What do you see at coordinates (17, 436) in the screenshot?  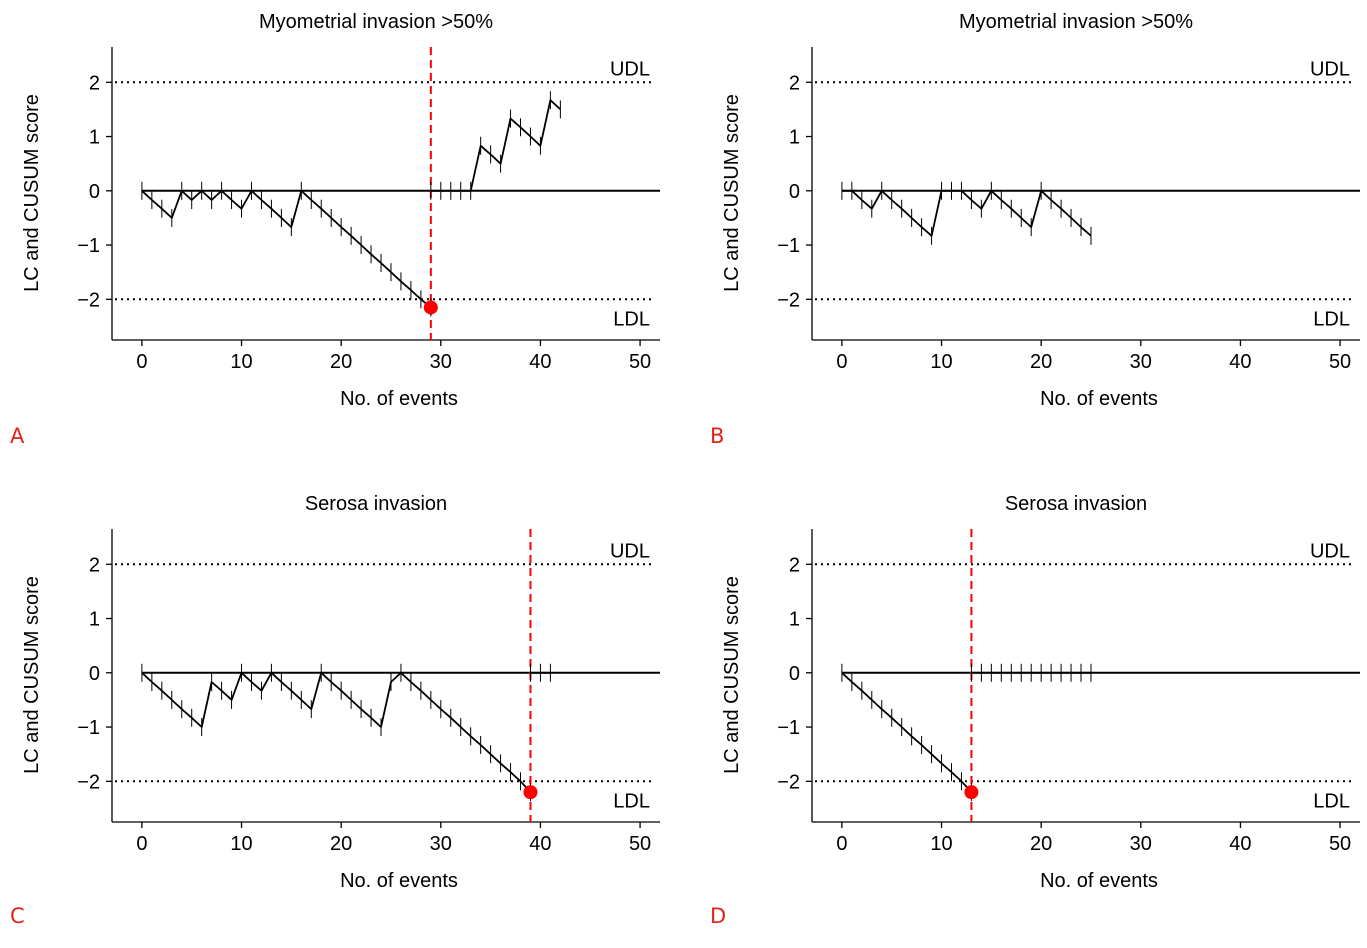 I see `panel-letter: A` at bounding box center [17, 436].